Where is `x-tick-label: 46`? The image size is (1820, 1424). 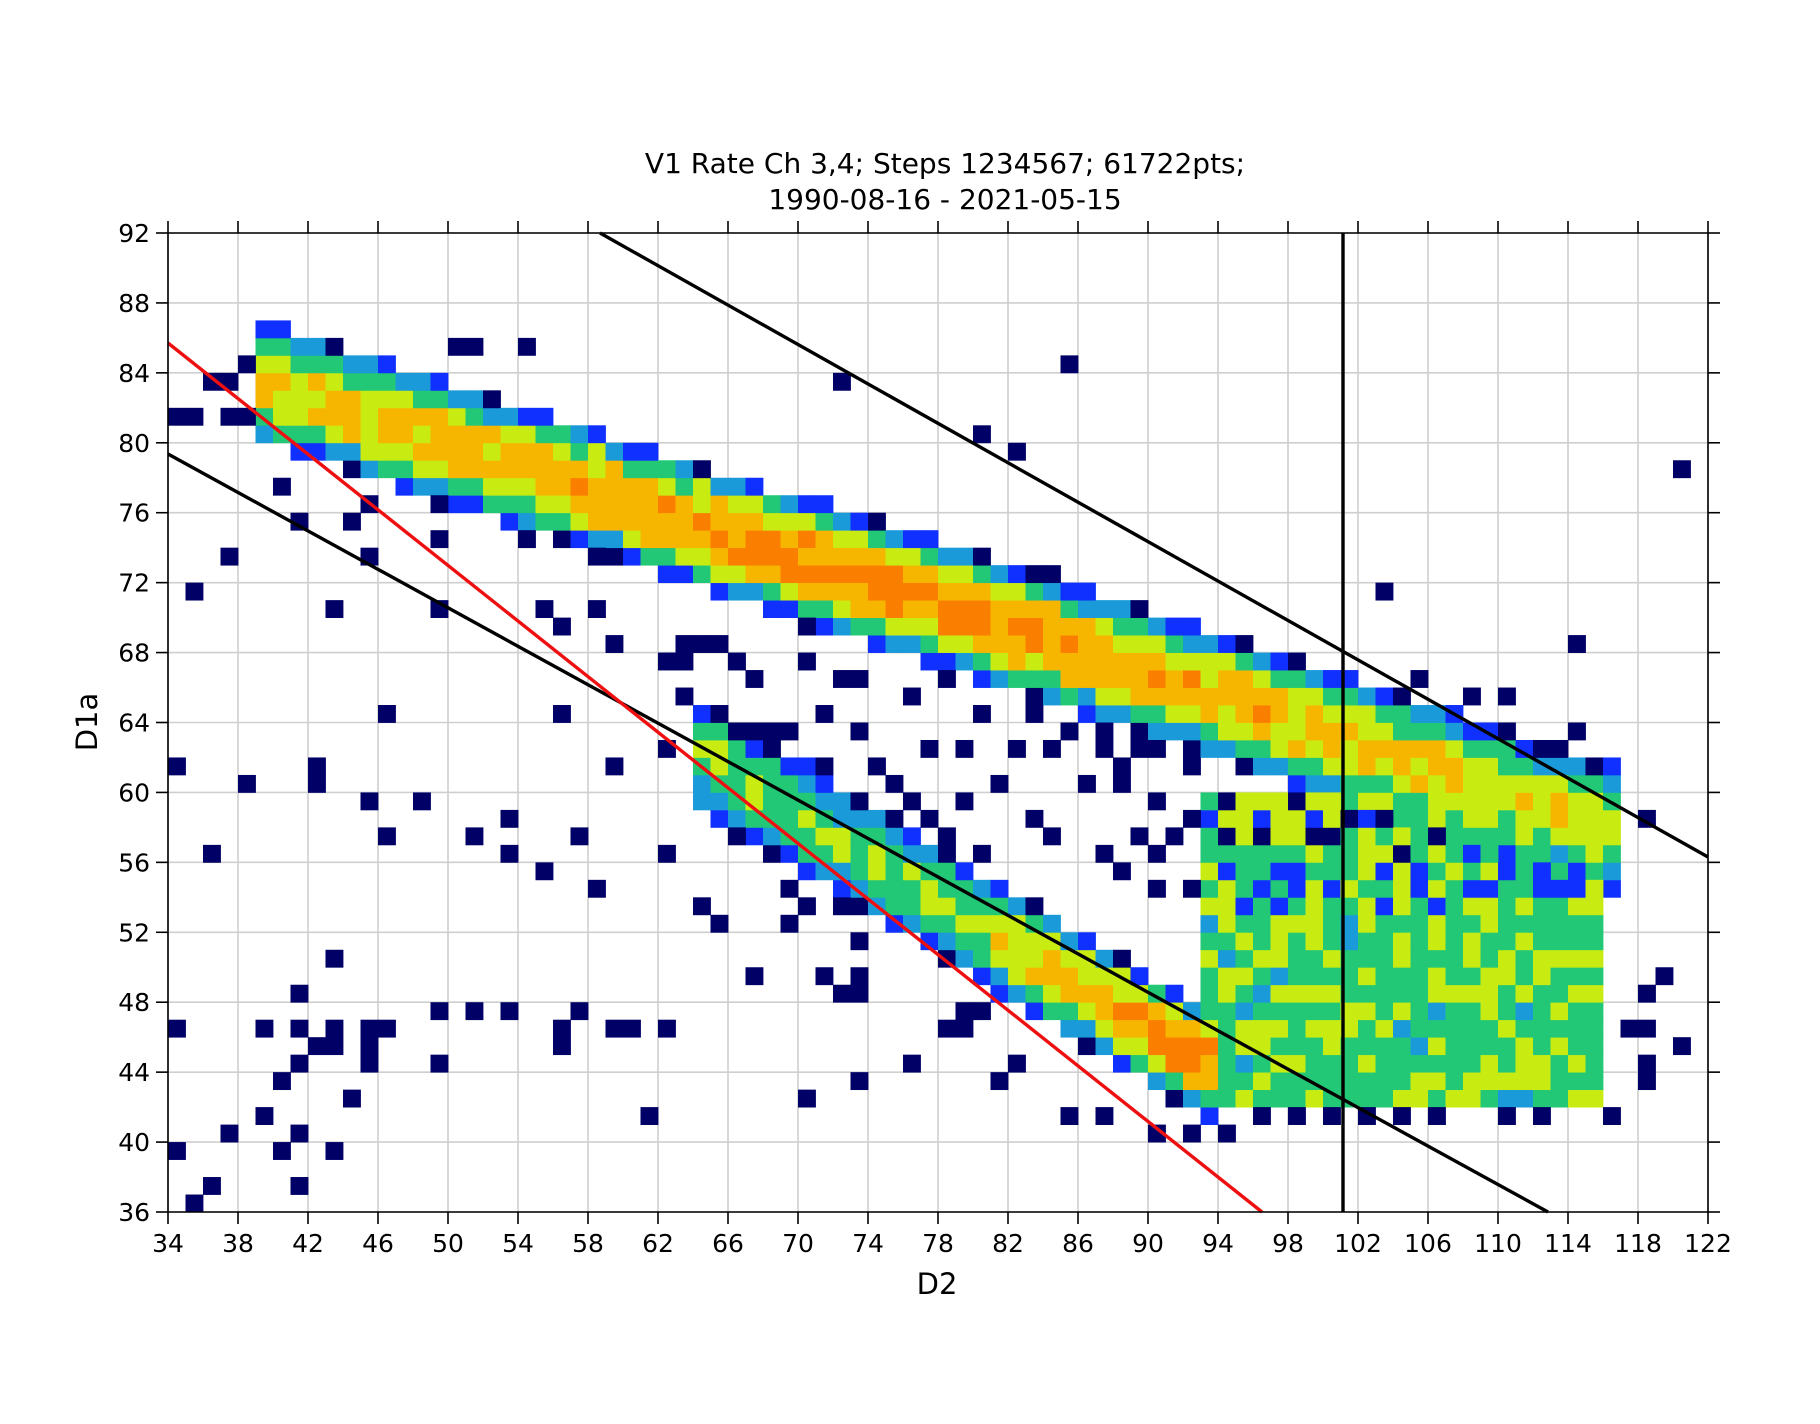 x-tick-label: 46 is located at coordinates (378, 1243).